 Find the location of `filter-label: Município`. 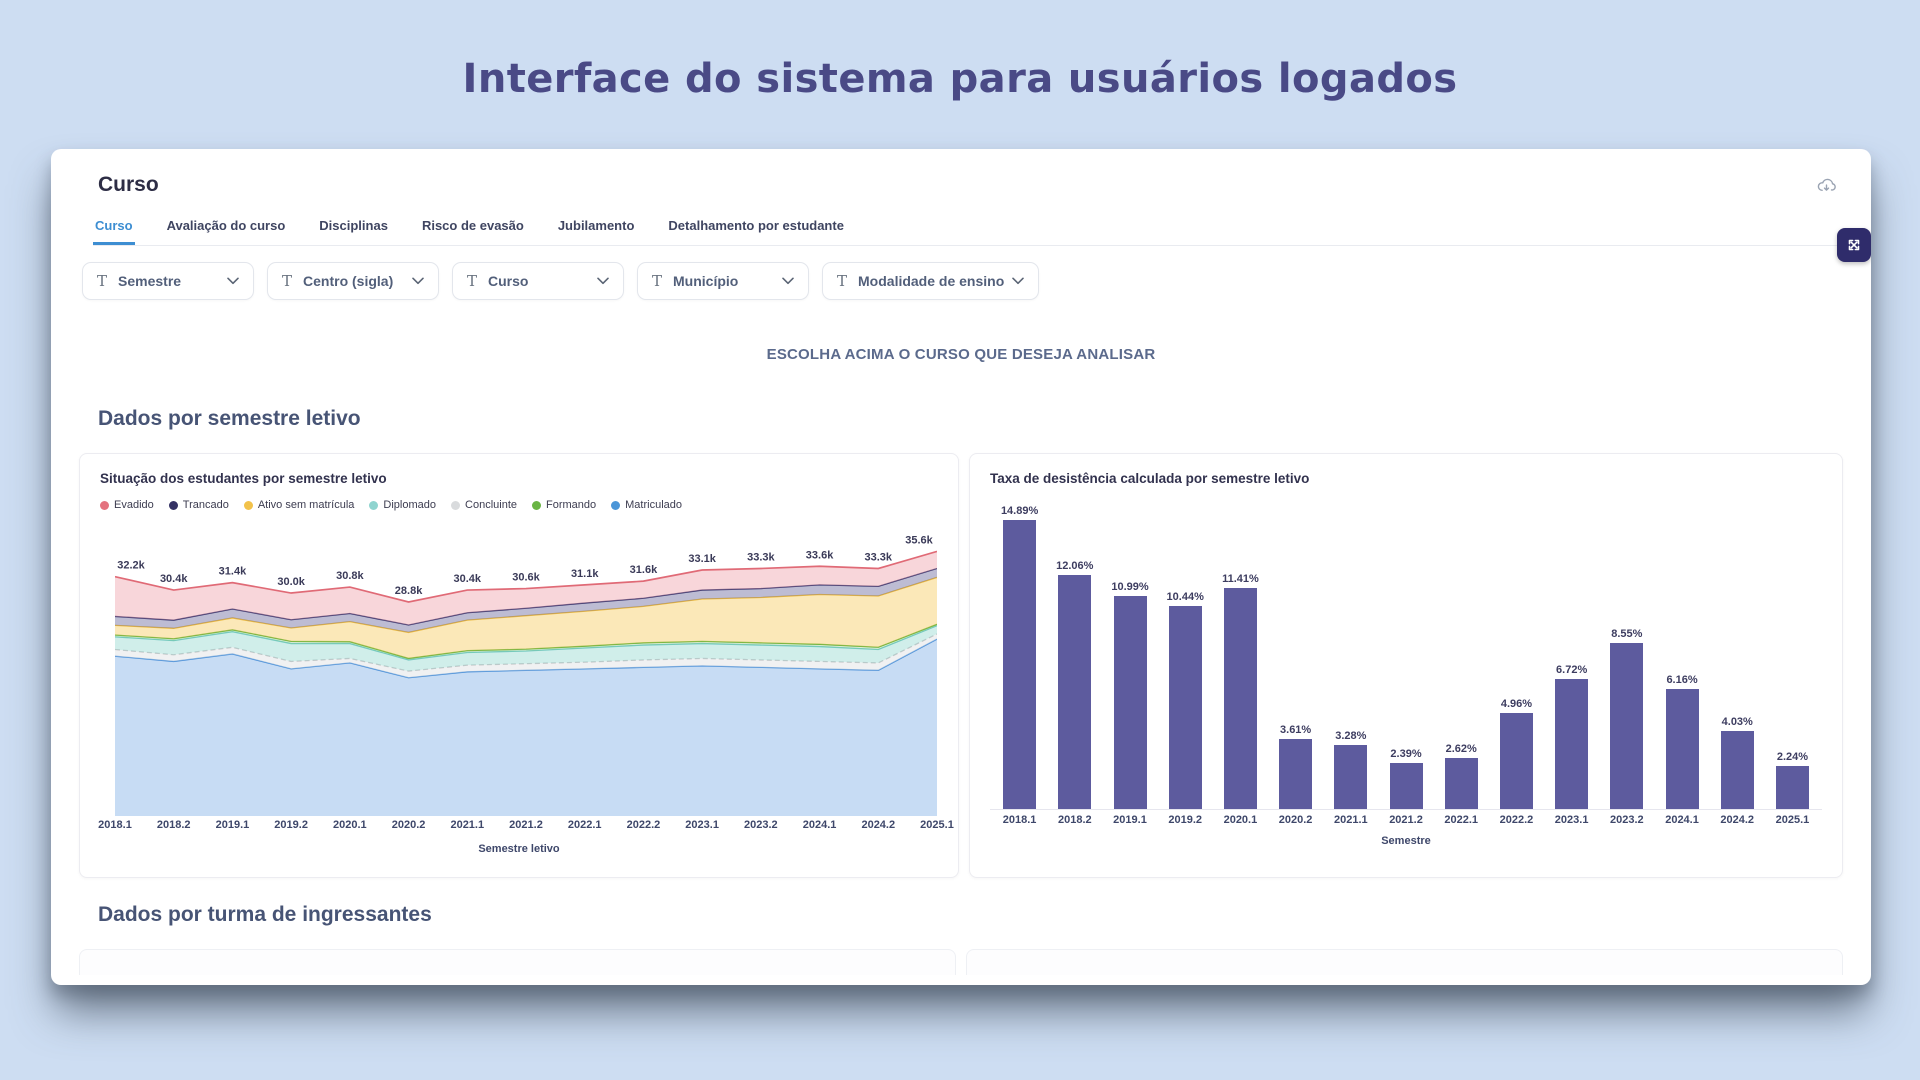

filter-label: Município is located at coordinates (706, 281).